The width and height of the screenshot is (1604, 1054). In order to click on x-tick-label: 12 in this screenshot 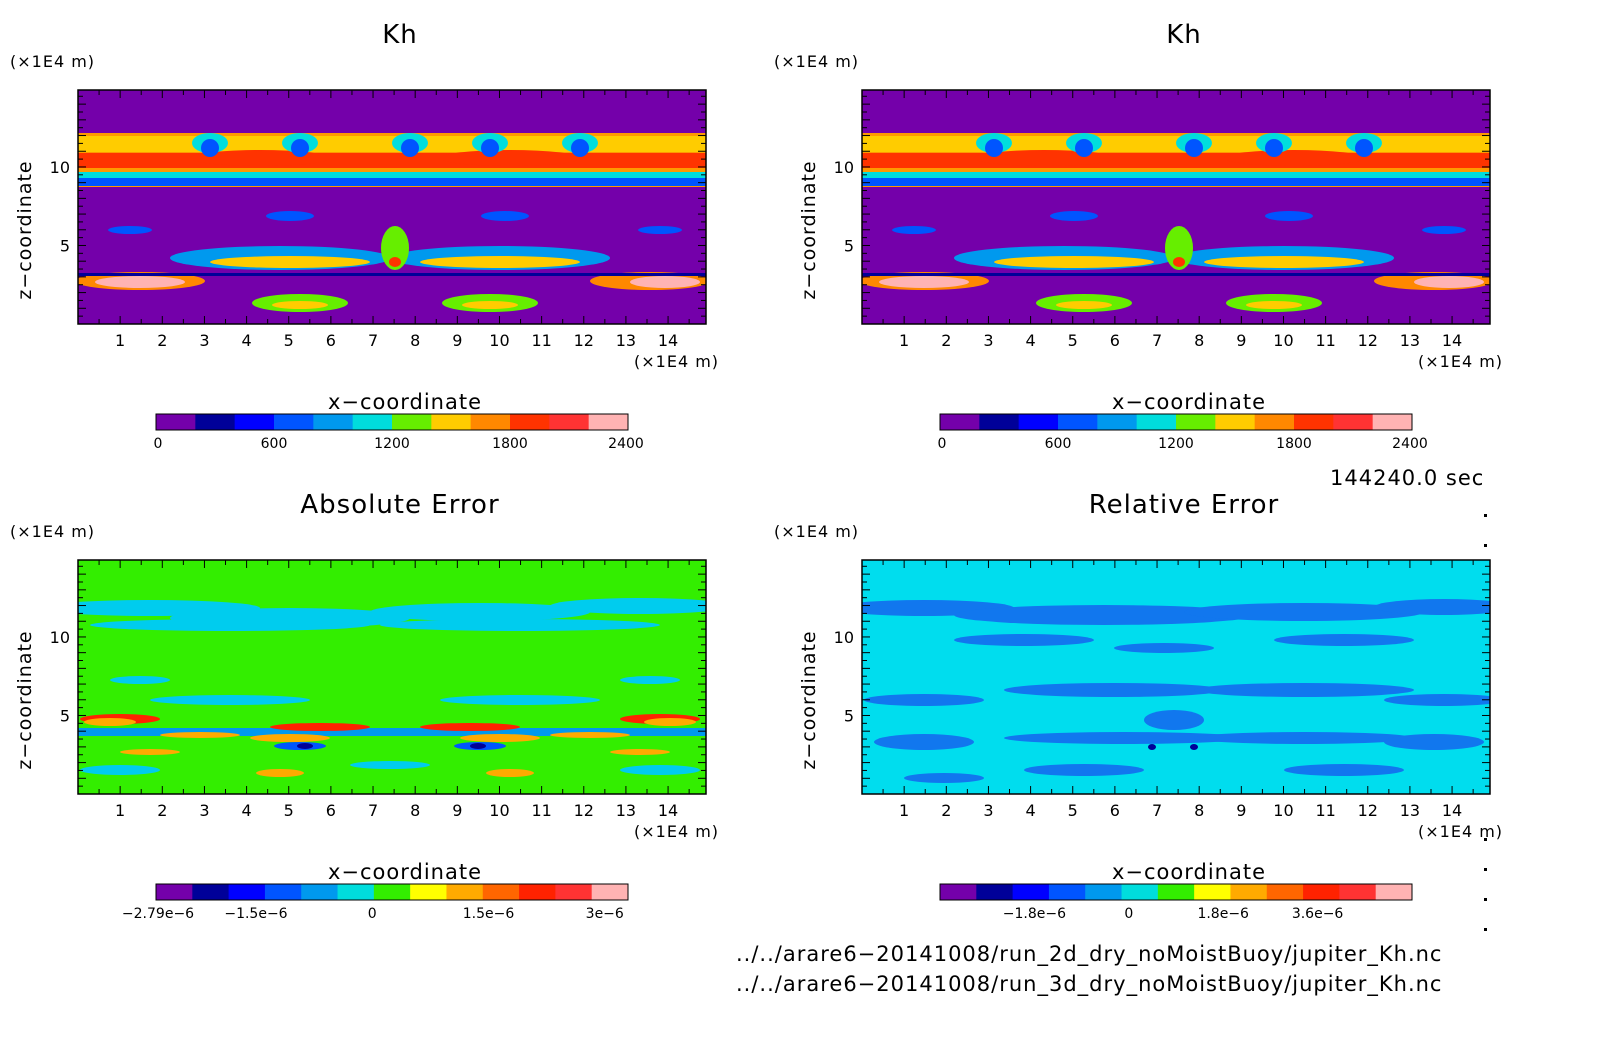, I will do `click(584, 810)`.